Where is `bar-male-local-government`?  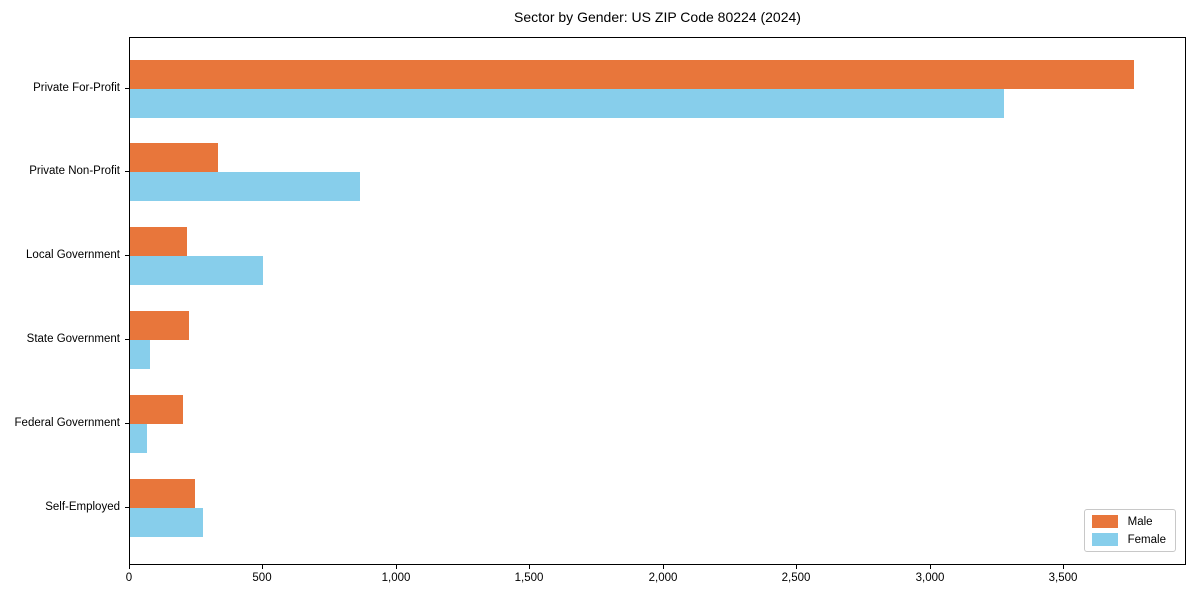
bar-male-local-government is located at coordinates (159, 241).